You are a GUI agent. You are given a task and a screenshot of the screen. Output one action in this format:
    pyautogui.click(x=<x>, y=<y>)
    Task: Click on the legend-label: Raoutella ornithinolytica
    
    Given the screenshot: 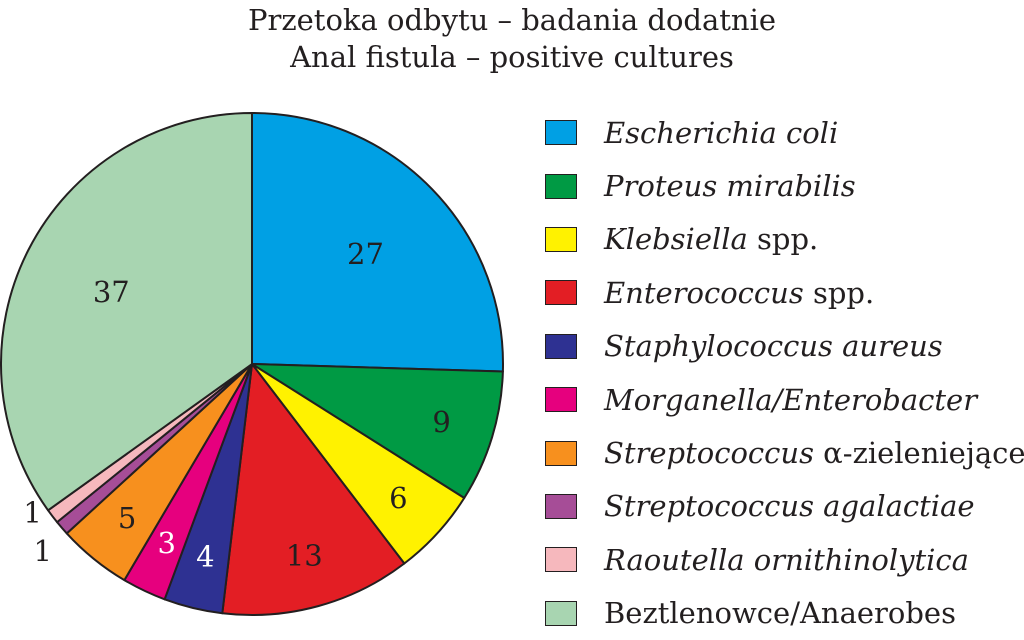 What is the action you would take?
    pyautogui.click(x=786, y=559)
    